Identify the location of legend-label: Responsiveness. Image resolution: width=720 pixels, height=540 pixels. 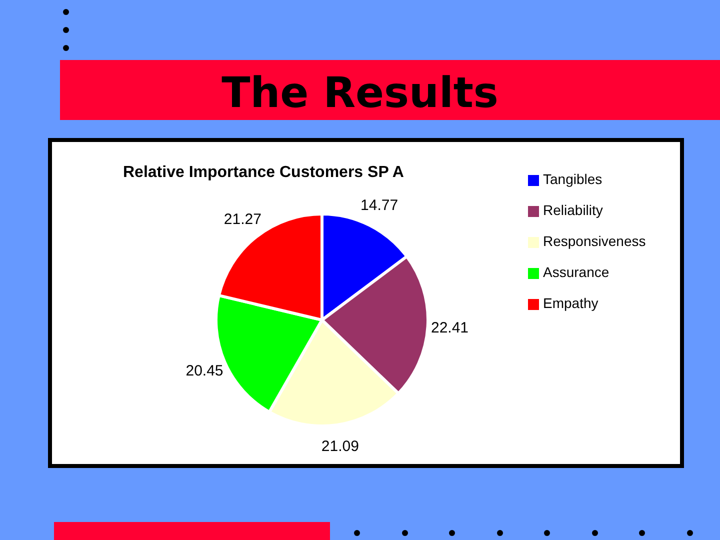
(594, 241).